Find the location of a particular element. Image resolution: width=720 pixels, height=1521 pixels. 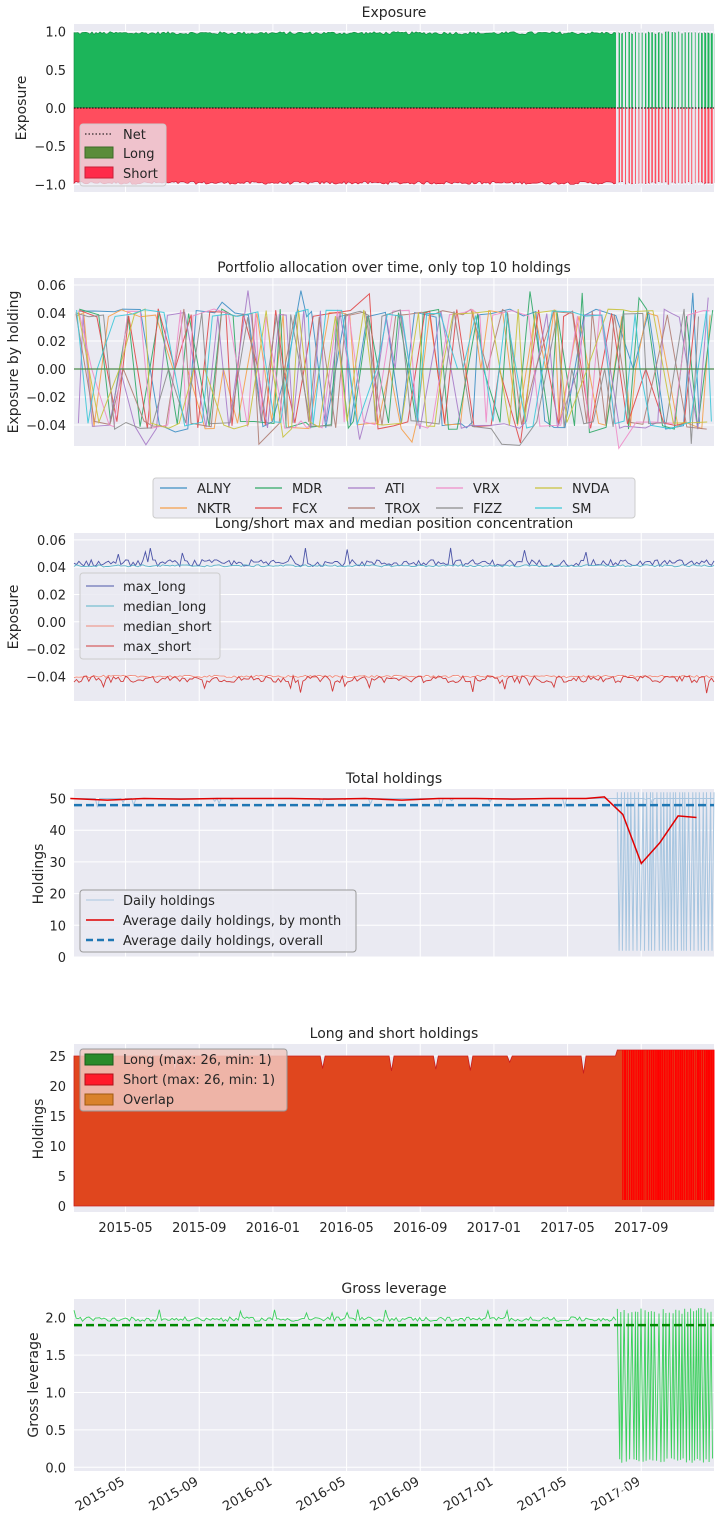

legend-long-holdings-swatch is located at coordinates (99, 1059).